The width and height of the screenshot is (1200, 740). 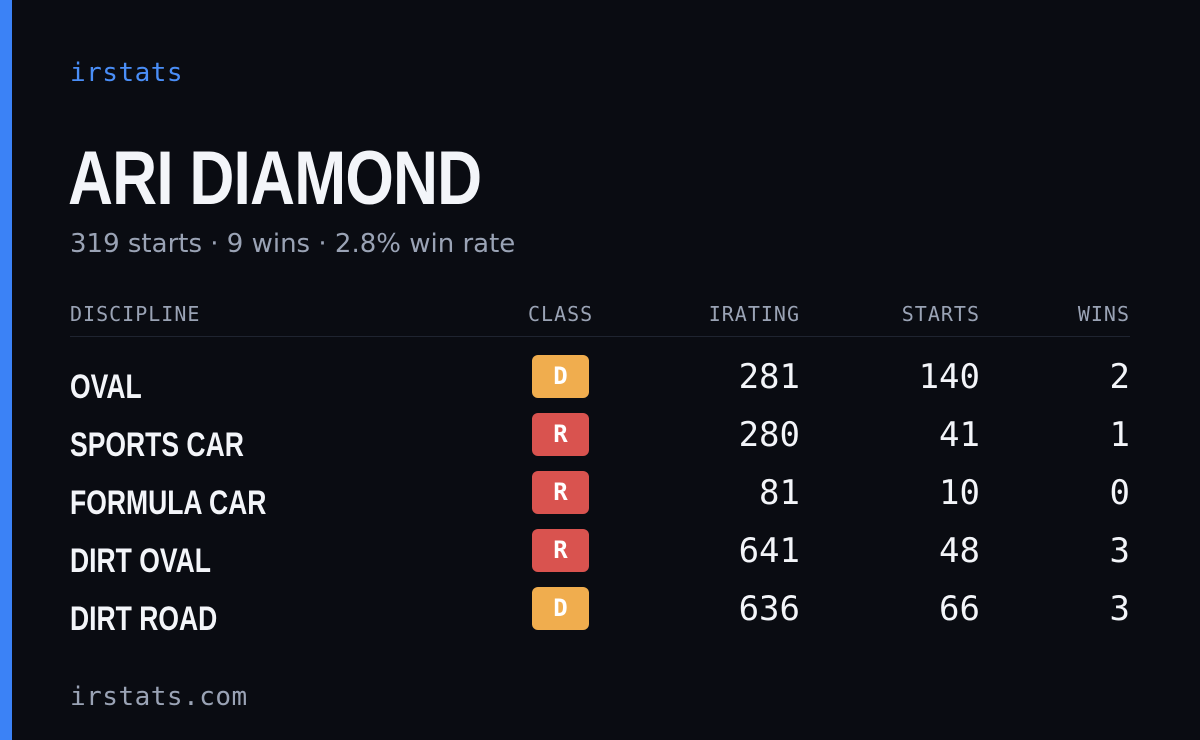 What do you see at coordinates (561, 314) in the screenshot?
I see `header-class: CLASS` at bounding box center [561, 314].